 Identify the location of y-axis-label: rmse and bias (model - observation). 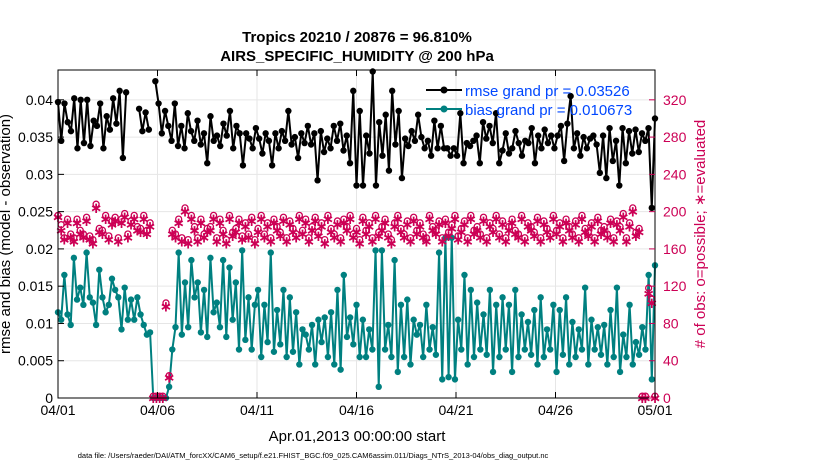
(7, 234).